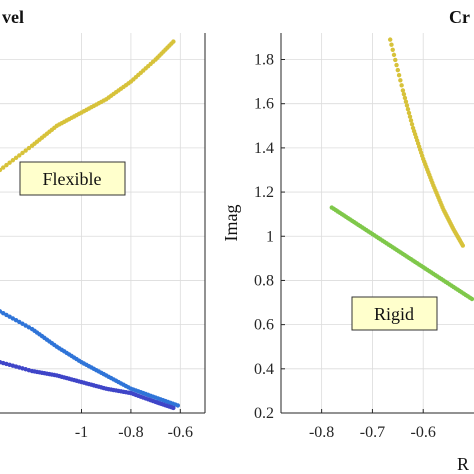 This screenshot has height=474, width=474. Describe the element at coordinates (264, 325) in the screenshot. I see `right-y-tick-label: 0.6` at that location.